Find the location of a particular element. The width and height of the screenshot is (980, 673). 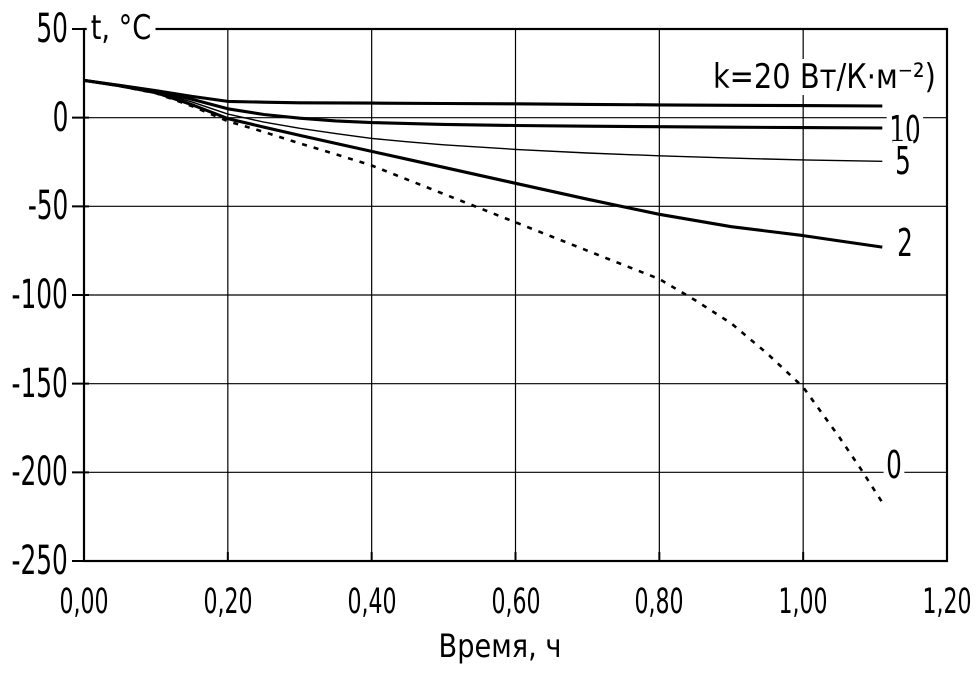

curve-label-k20: k=20 Вт/К·м⁻²) is located at coordinates (824, 76).